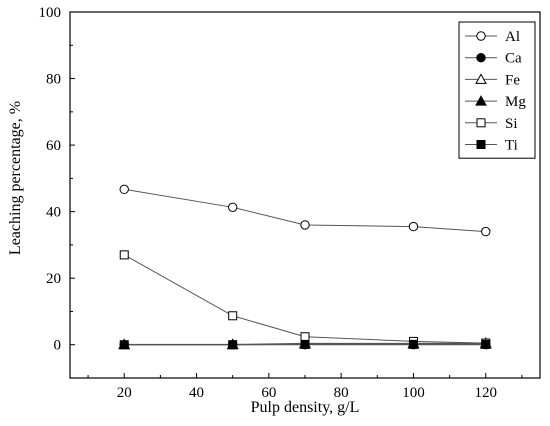 The height and width of the screenshot is (426, 550). Describe the element at coordinates (15, 178) in the screenshot. I see `y-axis-title: Leaching percentage, %` at that location.